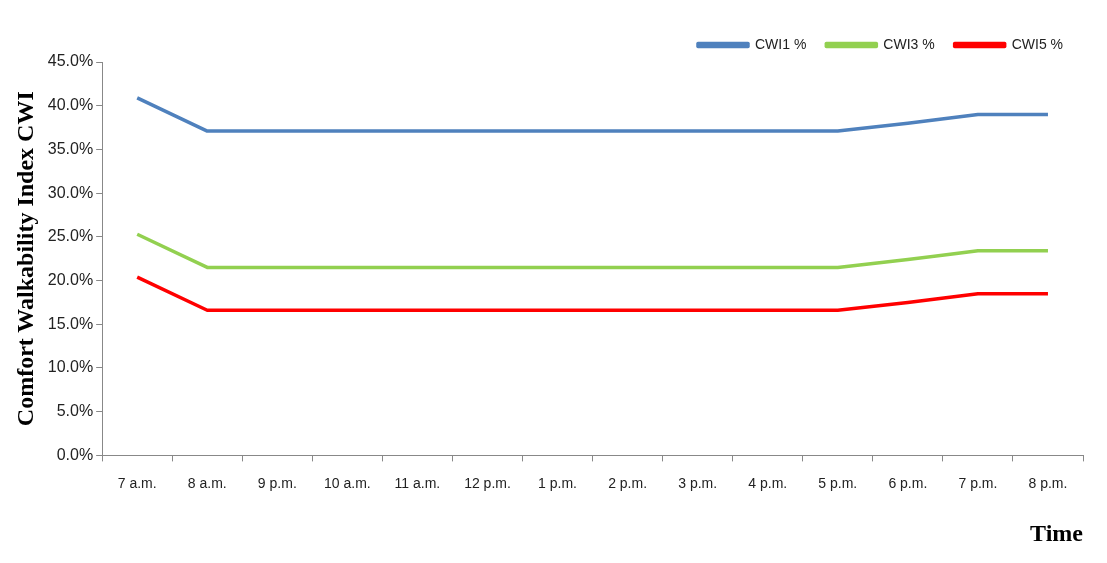 Image resolution: width=1107 pixels, height=563 pixels. I want to click on y-tick-label: 30.0%, so click(70, 192).